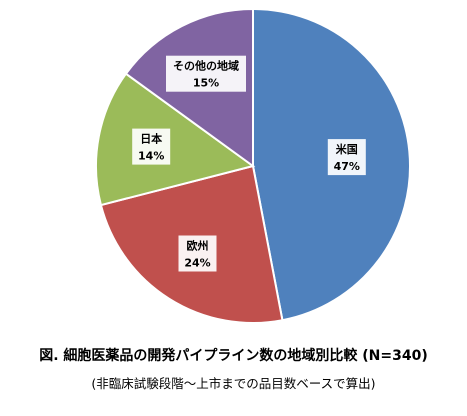  What do you see at coordinates (233, 383) in the screenshot?
I see `figure-caption-subtitle: (非臨床試験段階～上市までの品目数ベースで算出)` at bounding box center [233, 383].